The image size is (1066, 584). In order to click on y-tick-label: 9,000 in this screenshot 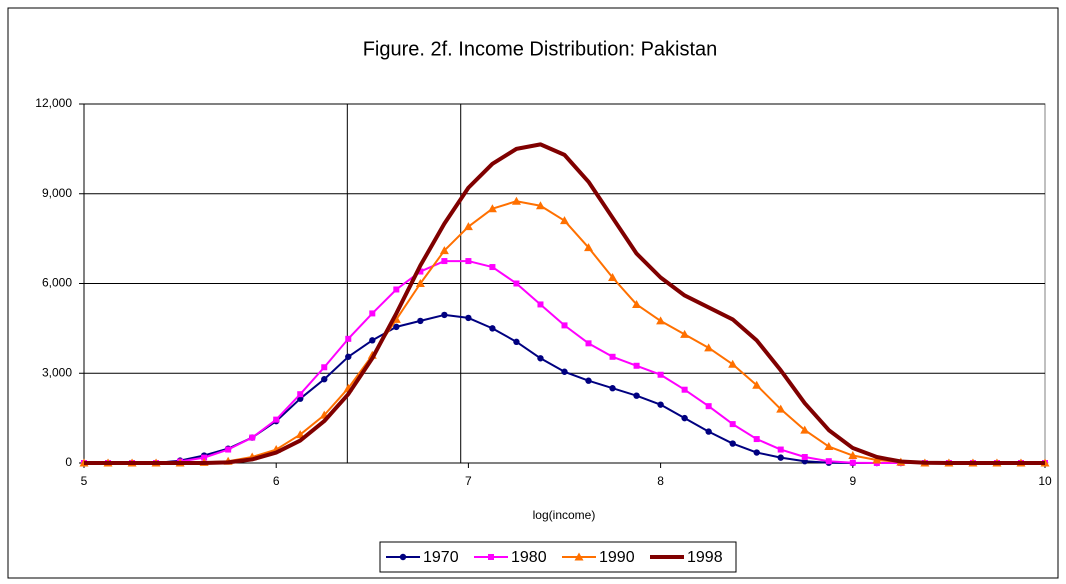, I will do `click(57, 193)`.